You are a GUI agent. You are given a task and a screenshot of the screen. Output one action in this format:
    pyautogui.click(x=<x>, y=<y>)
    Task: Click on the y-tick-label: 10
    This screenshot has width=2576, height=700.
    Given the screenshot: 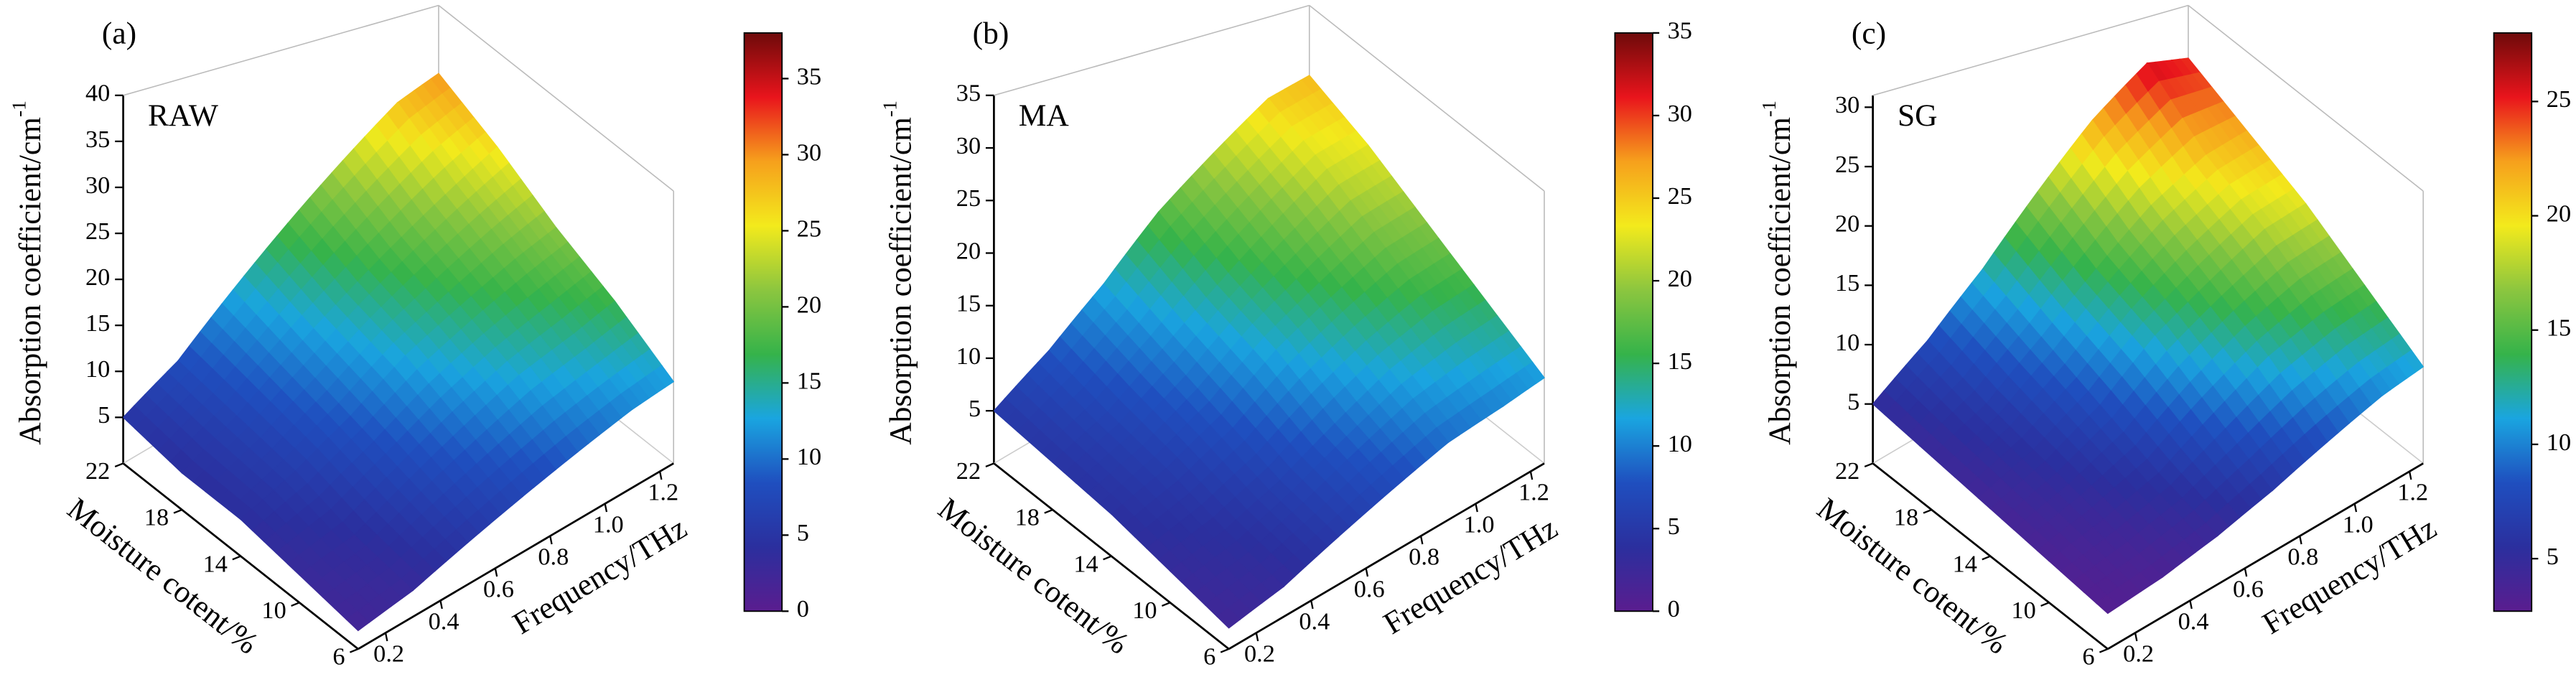 What is the action you would take?
    pyautogui.click(x=2023, y=610)
    